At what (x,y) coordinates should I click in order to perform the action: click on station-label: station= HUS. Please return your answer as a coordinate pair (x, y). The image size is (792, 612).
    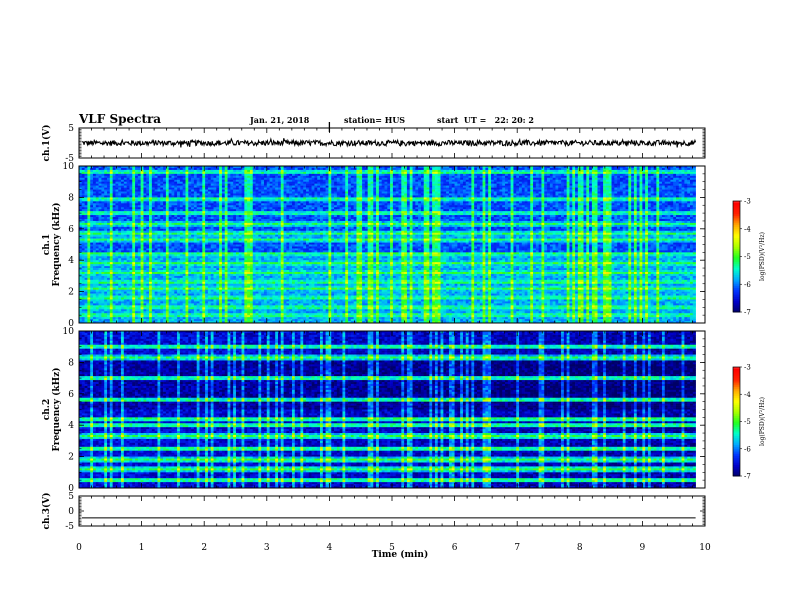
    Looking at the image, I should click on (374, 120).